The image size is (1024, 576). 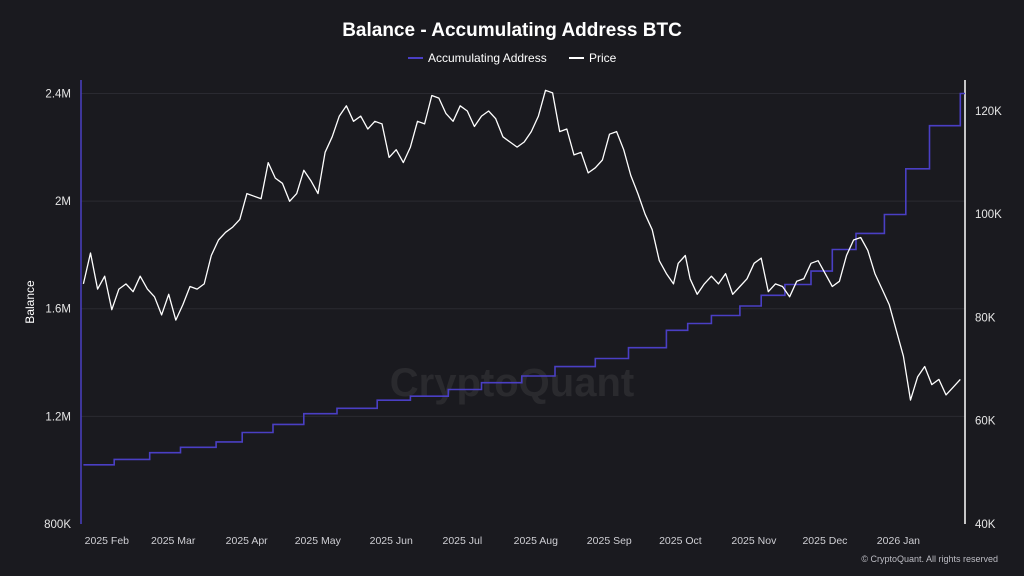 I want to click on x-tick-label: 2025 Oct, so click(x=680, y=541).